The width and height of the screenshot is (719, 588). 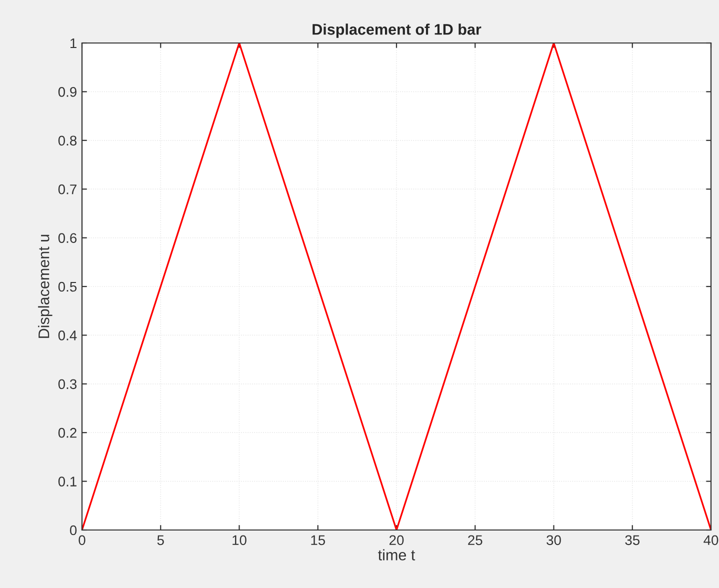 What do you see at coordinates (397, 31) in the screenshot?
I see `chart-title: Displacement of 1D bar` at bounding box center [397, 31].